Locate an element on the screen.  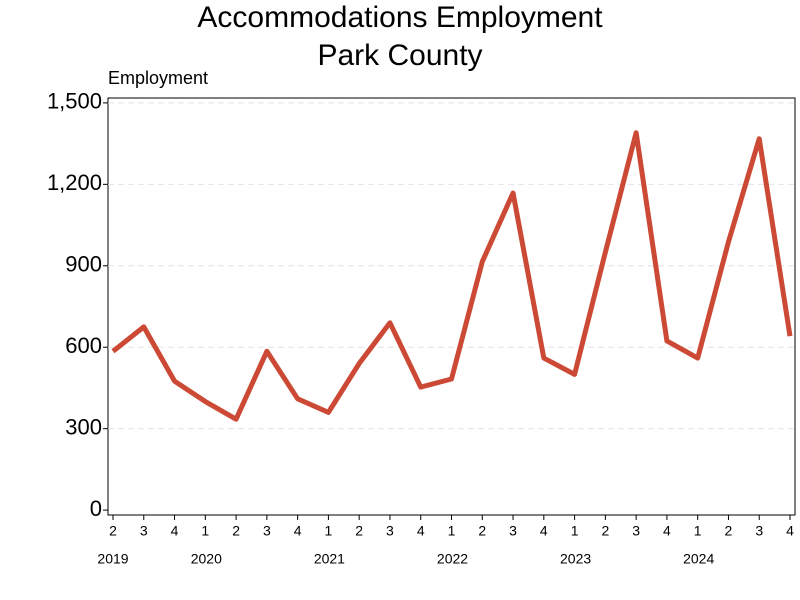
chart-title: Accommodations Employment is located at coordinates (400, 17).